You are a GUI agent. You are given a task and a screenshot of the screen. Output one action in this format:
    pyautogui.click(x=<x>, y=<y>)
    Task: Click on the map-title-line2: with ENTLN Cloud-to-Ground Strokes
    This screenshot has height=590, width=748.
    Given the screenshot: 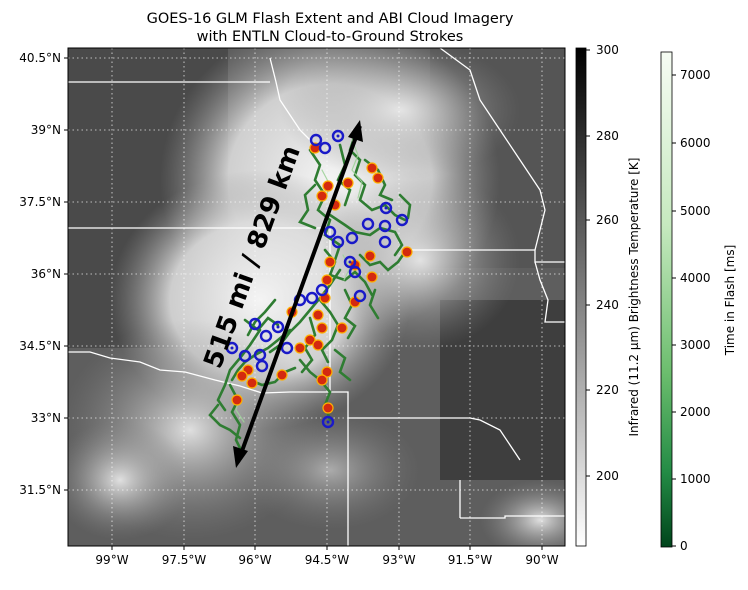 What is the action you would take?
    pyautogui.click(x=330, y=37)
    